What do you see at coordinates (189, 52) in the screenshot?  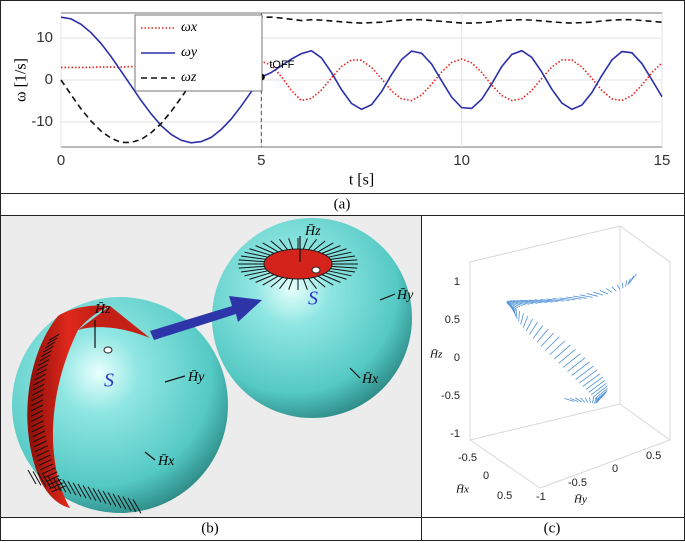 I see `legend-label: ωy` at bounding box center [189, 52].